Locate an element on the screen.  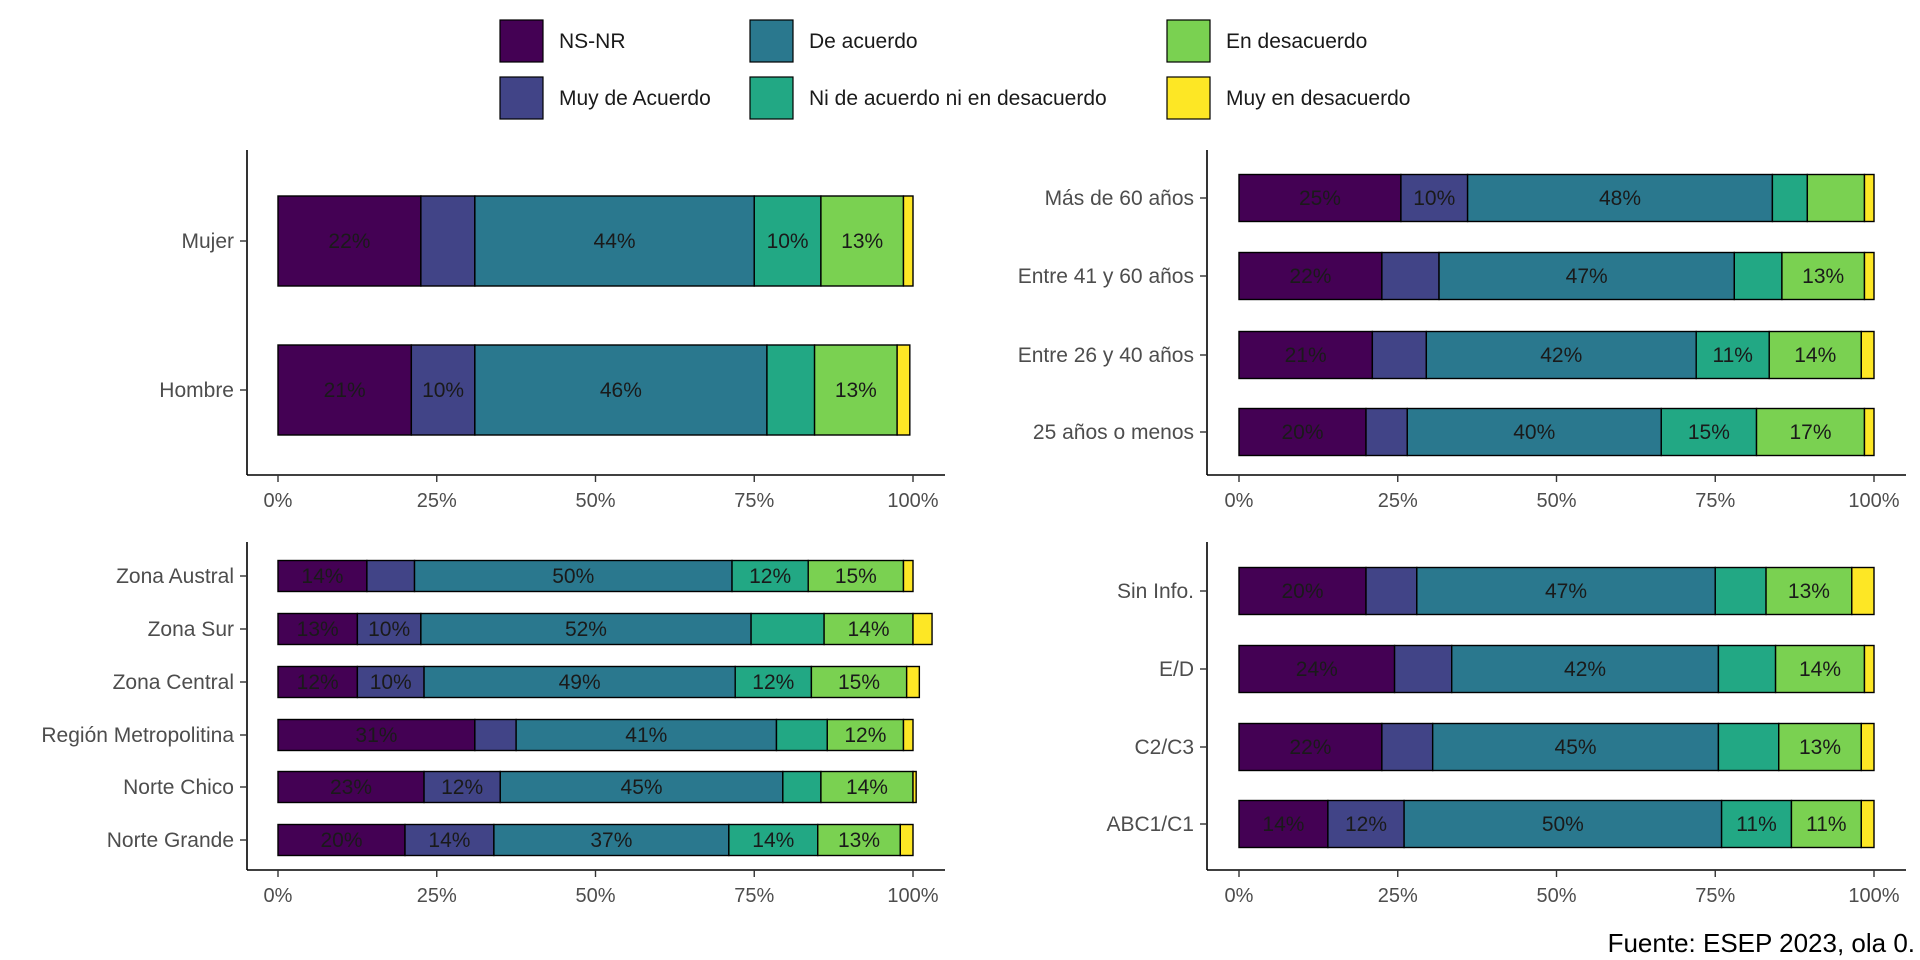
bar-zona-sur: 13% 10% 52% 14% is located at coordinates (605, 629).